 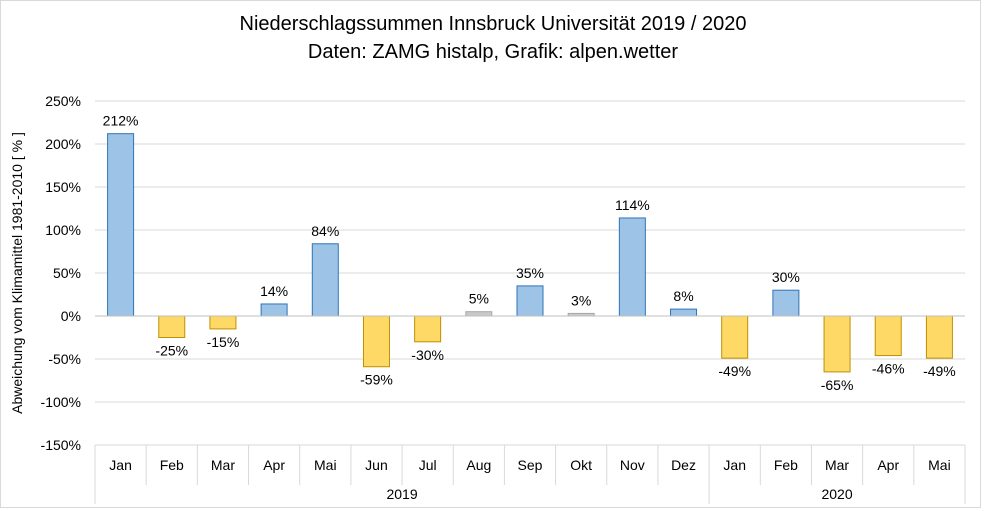 What do you see at coordinates (530, 465) in the screenshot?
I see `x-tick-label: Sep` at bounding box center [530, 465].